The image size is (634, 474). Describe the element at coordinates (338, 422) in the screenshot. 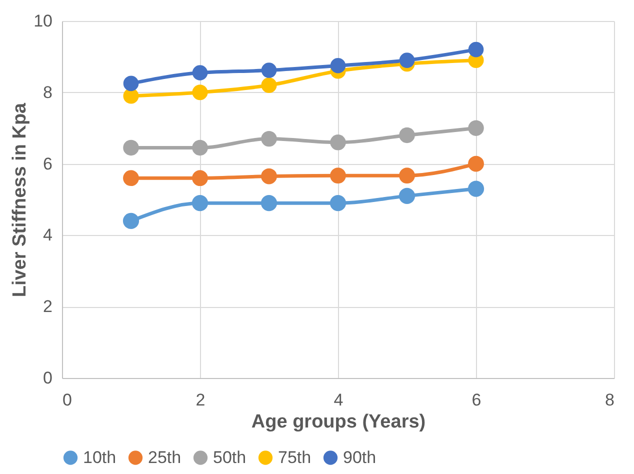

I see `x-axis-title: Age groups (Years)` at that location.